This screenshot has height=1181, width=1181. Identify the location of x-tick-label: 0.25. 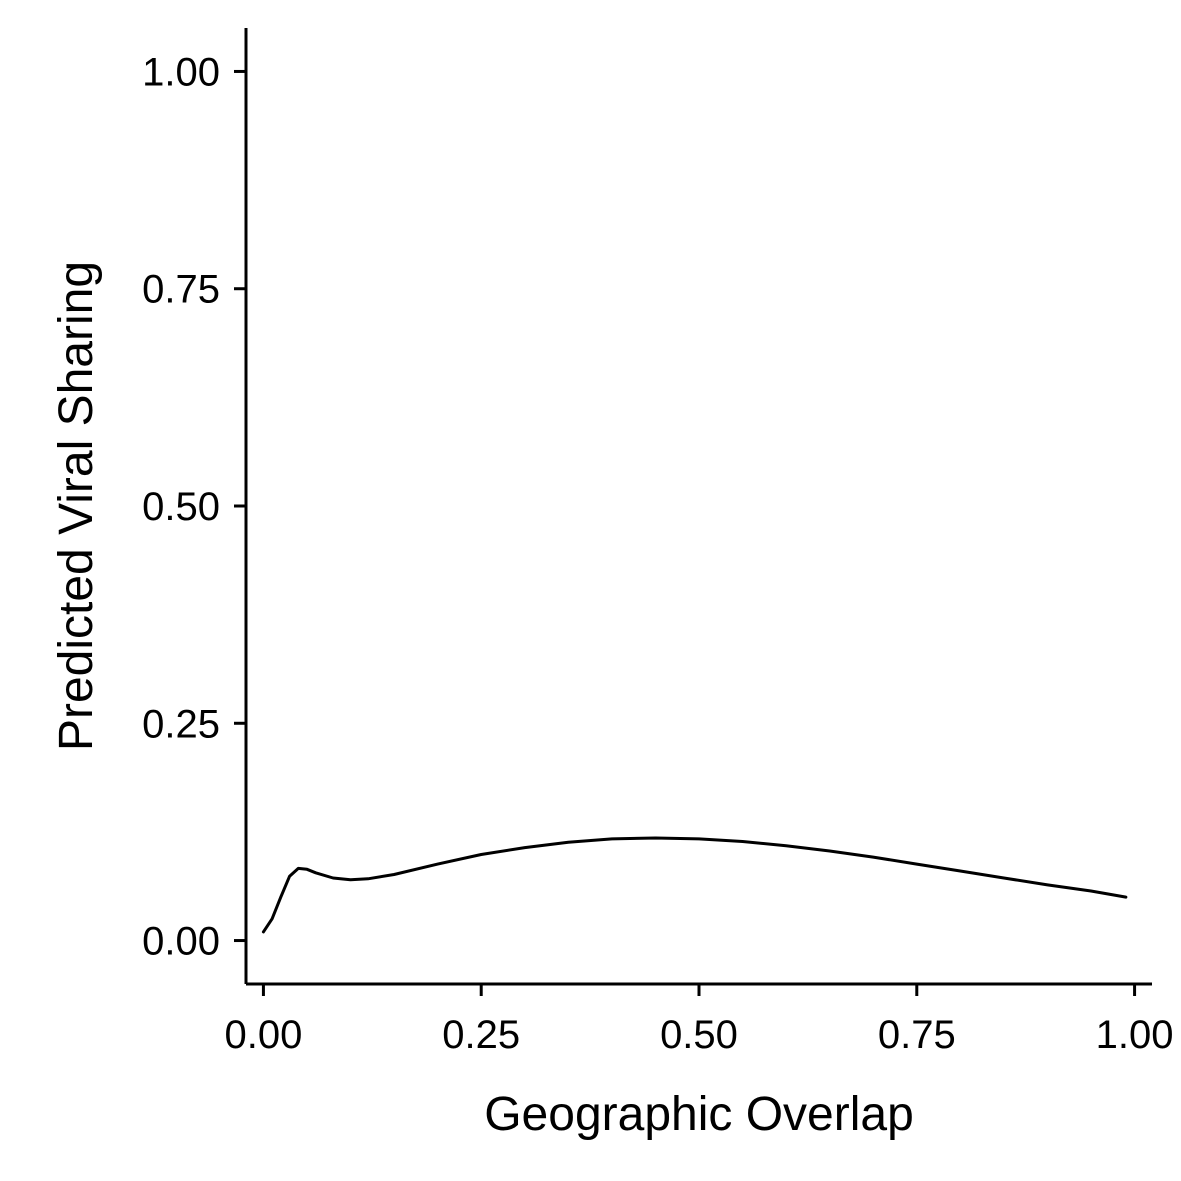
(481, 1035).